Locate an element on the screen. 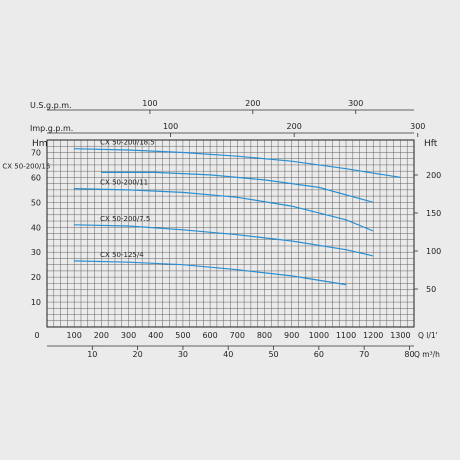 The image size is (460, 460). hm-tick-label: 20 is located at coordinates (36, 277).